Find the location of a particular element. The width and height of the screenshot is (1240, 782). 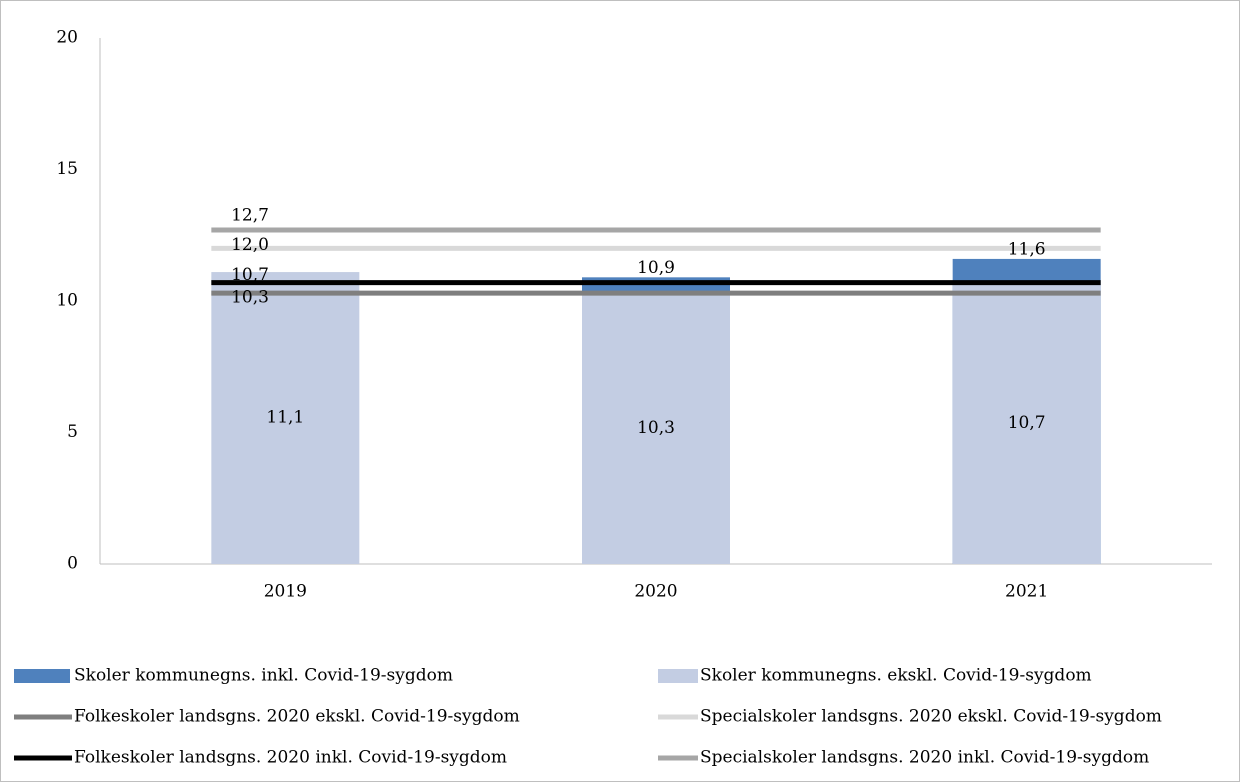

data-label: 11,1 is located at coordinates (285, 418).